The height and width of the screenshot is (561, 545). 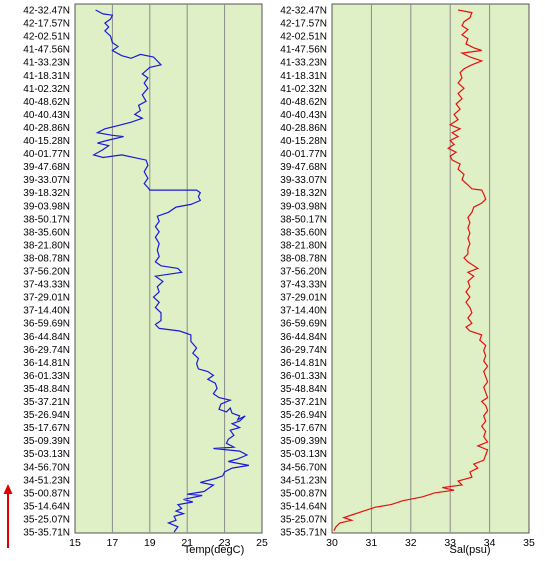 What do you see at coordinates (303, 519) in the screenshot?
I see `salinity-y-tick-label: 35-25.07N` at bounding box center [303, 519].